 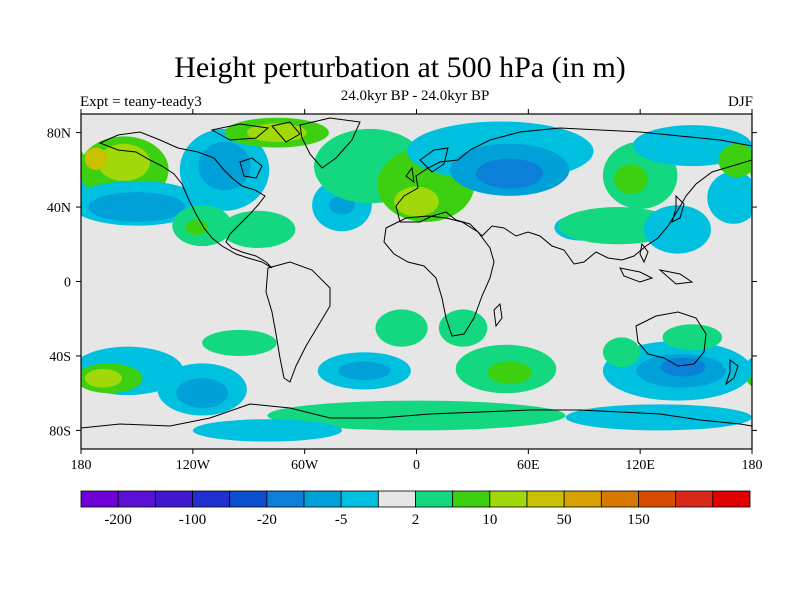 I want to click on experiment-label: Expt = teany-teady3, so click(x=141, y=102).